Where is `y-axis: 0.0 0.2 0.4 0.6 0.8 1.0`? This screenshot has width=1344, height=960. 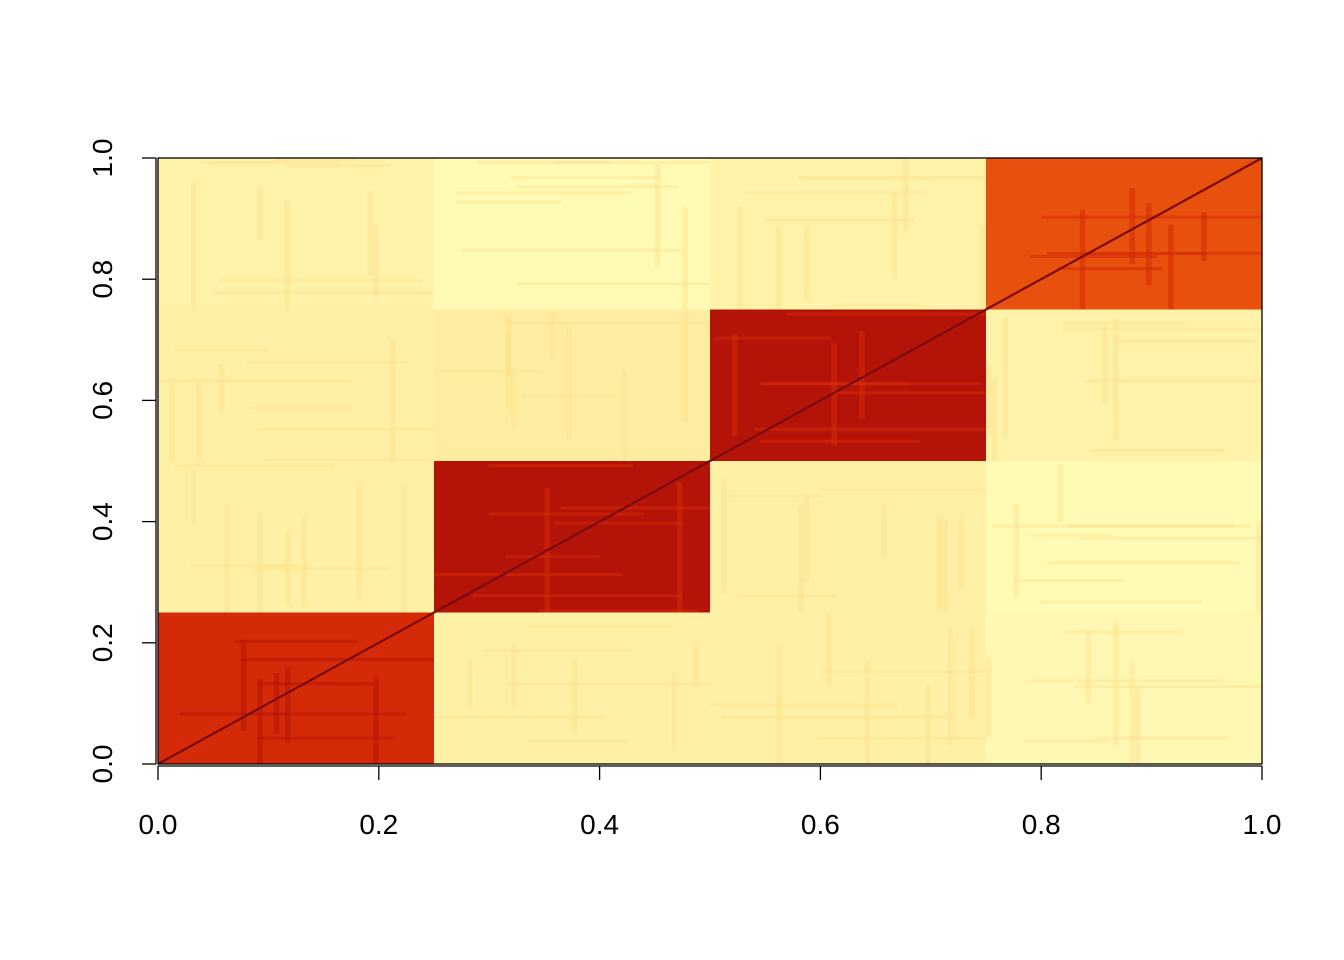
y-axis: 0.0 0.2 0.4 0.6 0.8 1.0 is located at coordinates (122, 461).